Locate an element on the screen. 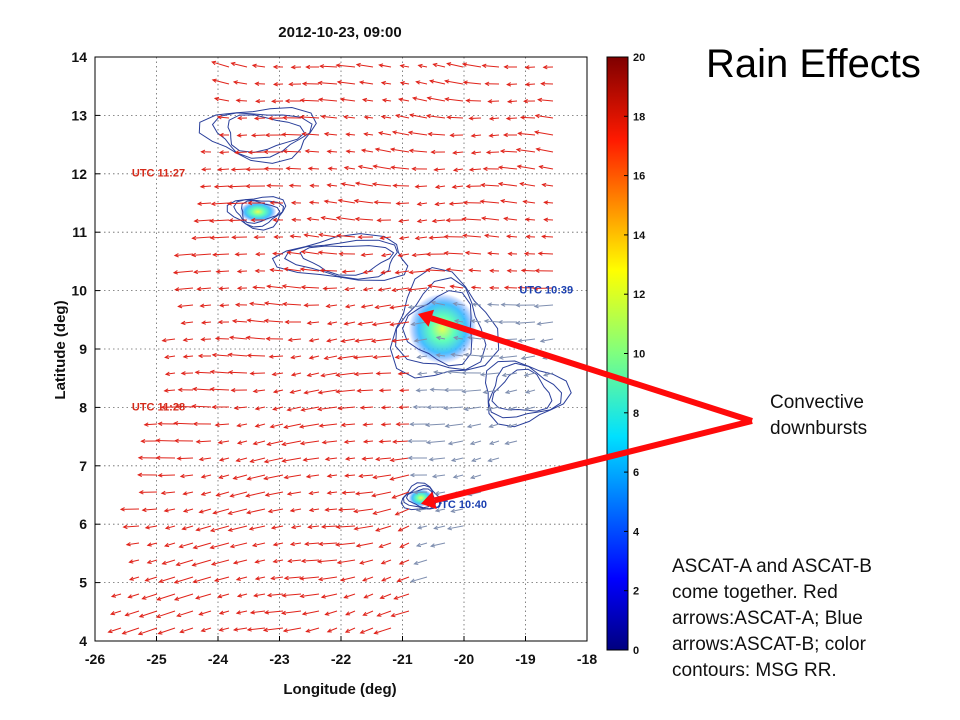 This screenshot has width=960, height=720. rain-contour is located at coordinates (262, 135).